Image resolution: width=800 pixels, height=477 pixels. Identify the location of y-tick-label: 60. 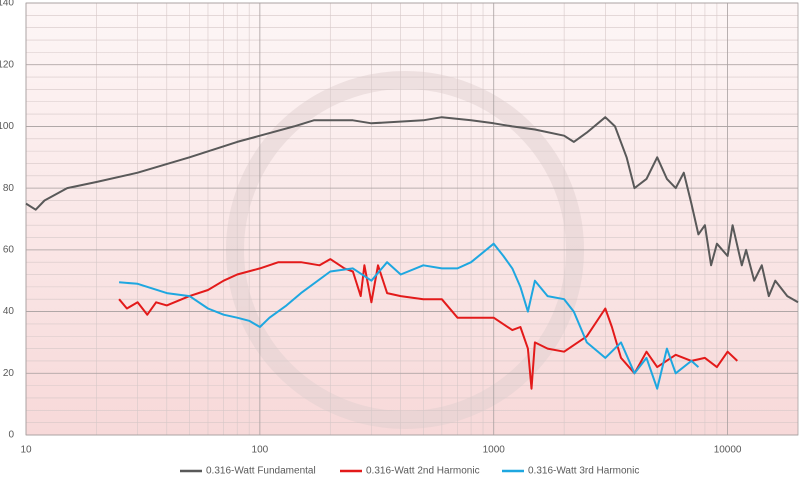
(9, 249).